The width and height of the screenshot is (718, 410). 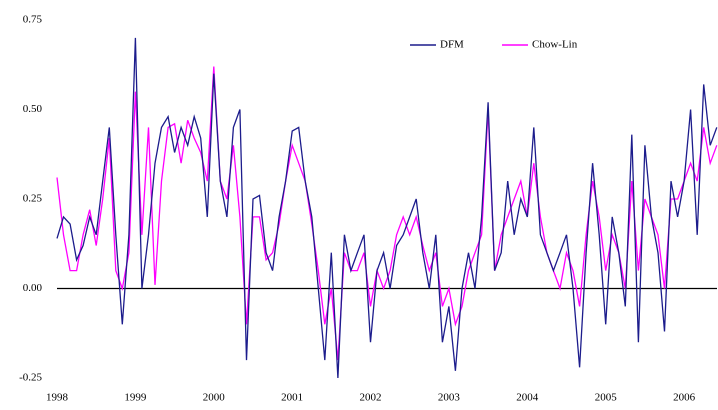 I want to click on y-tick-label: -0.25, so click(x=30, y=378).